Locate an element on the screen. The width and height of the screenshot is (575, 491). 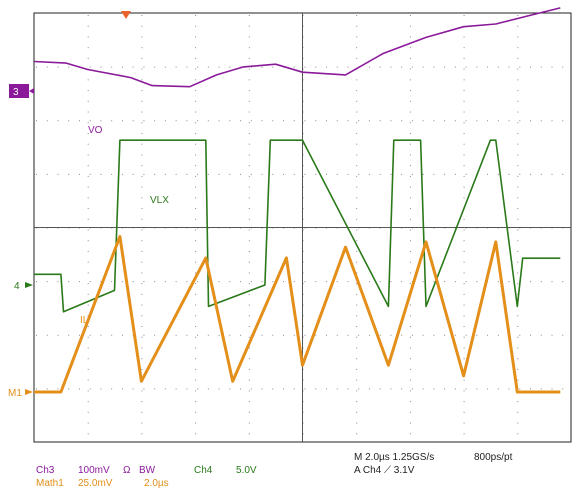
readout-record: 800ps/pt is located at coordinates (493, 457).